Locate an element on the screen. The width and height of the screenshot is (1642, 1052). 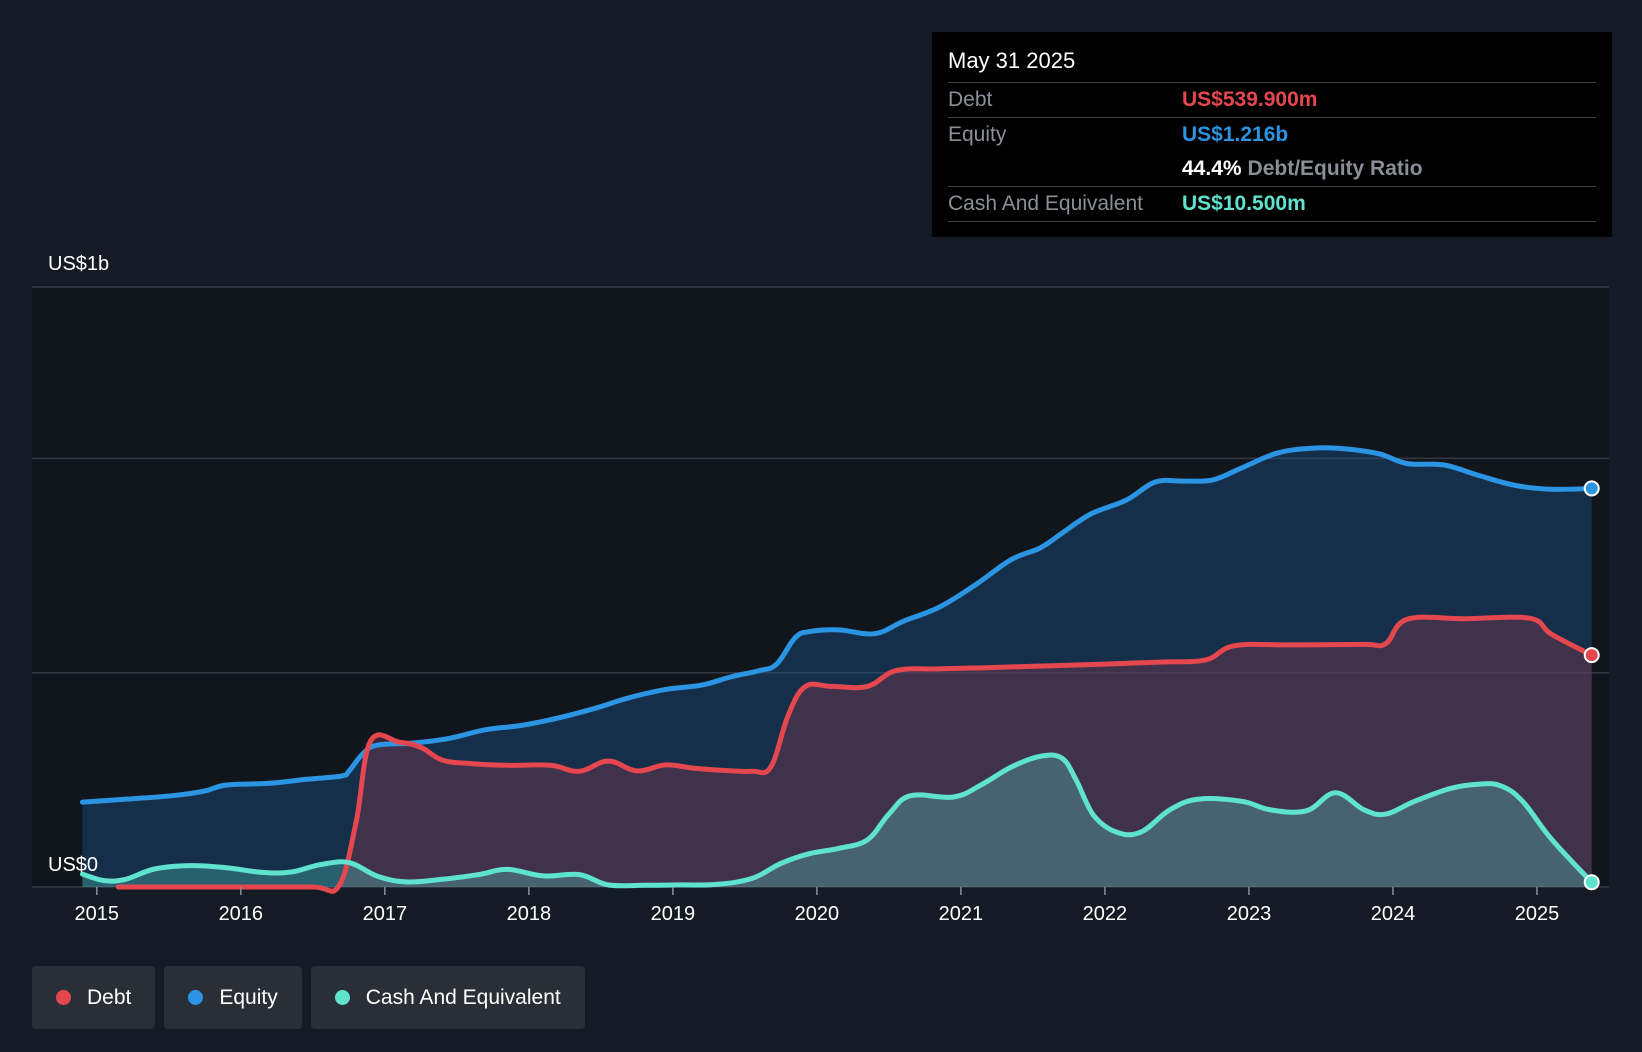
x-tick-label-2021: 2021 is located at coordinates (961, 914).